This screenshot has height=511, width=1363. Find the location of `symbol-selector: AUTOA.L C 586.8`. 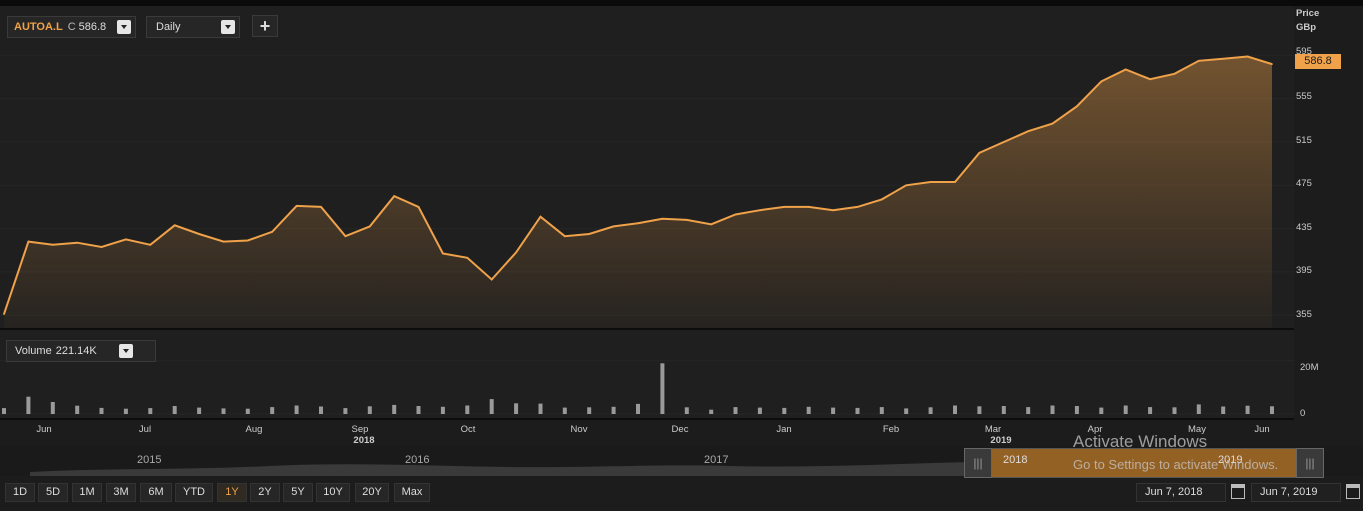

symbol-selector: AUTOA.L C 586.8 is located at coordinates (71, 27).